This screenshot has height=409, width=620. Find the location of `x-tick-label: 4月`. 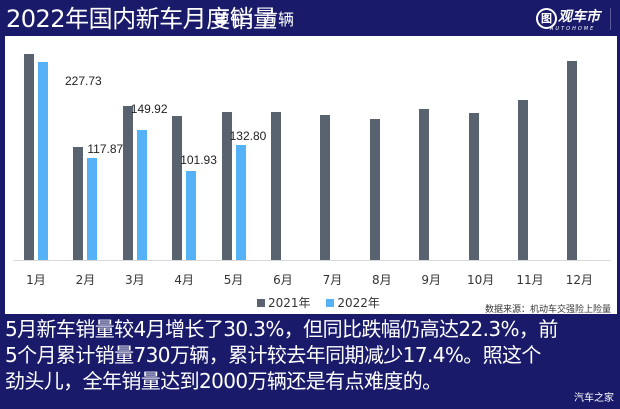

x-tick-label: 4月 is located at coordinates (184, 280).